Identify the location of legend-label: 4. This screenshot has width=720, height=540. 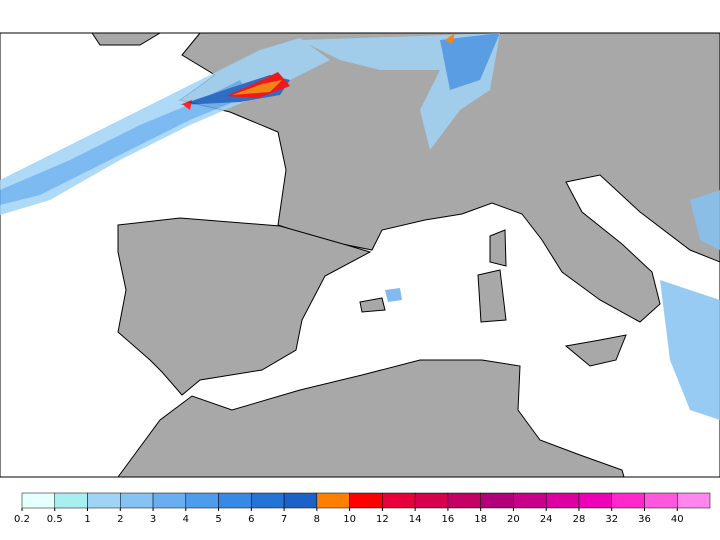
(186, 519).